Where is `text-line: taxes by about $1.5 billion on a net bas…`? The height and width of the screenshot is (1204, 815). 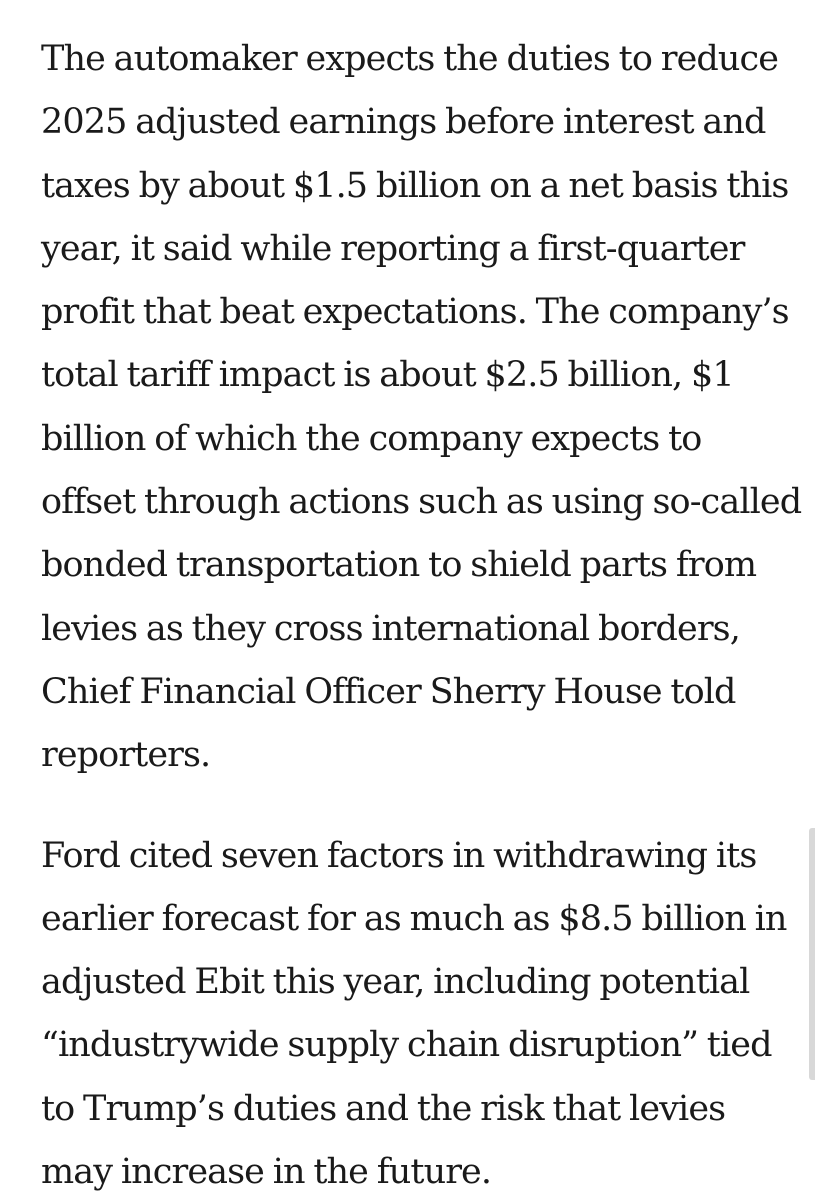
text-line: taxes by about $1.5 billion on a net bas… is located at coordinates (415, 185).